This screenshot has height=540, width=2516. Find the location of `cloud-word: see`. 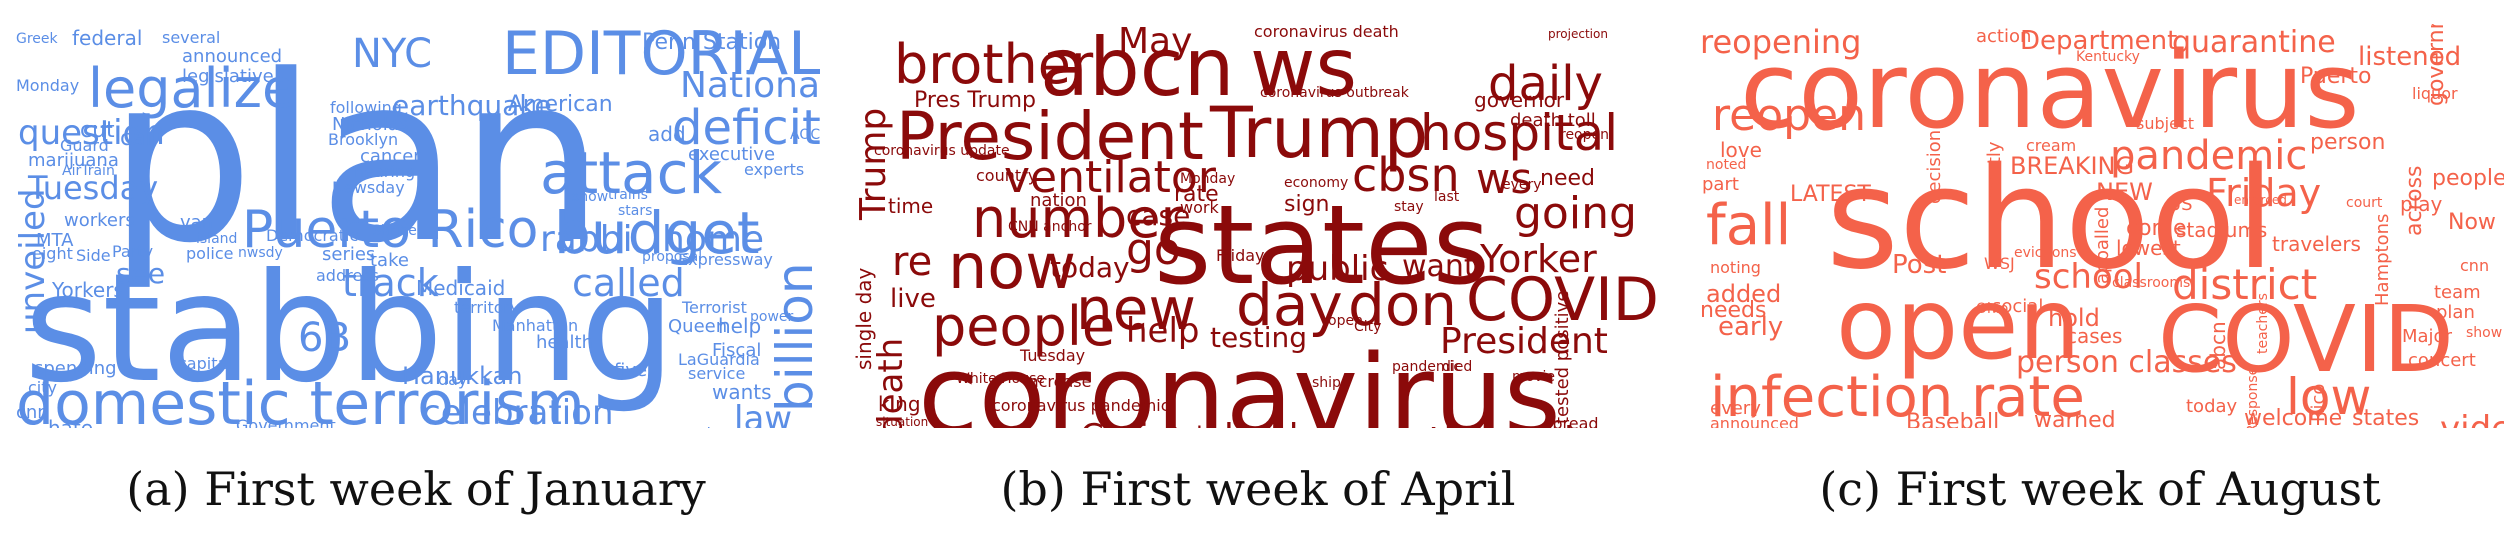

cloud-word: see is located at coordinates (141, 273).